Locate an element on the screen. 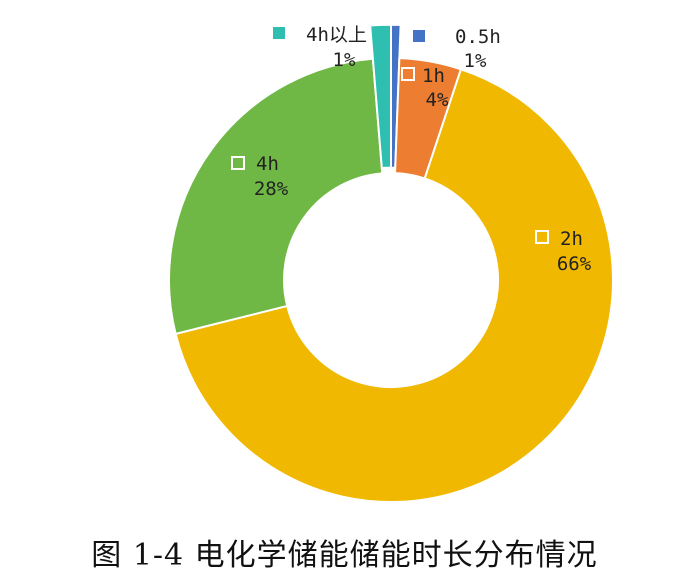 This screenshot has width=689, height=588. data-label-4h-plus: 4h以上 is located at coordinates (336, 35).